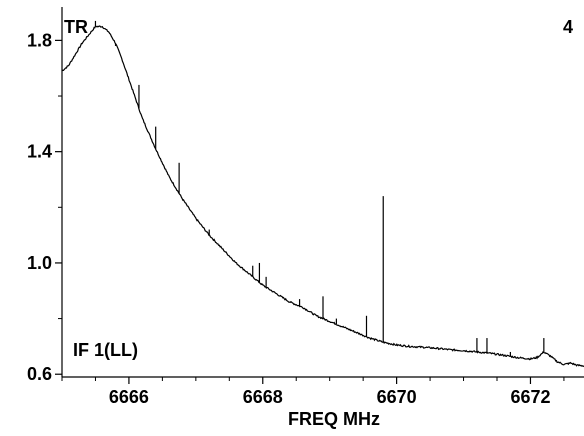 The height and width of the screenshot is (436, 584). Describe the element at coordinates (263, 397) in the screenshot. I see `x-tick-label: 6668` at that location.